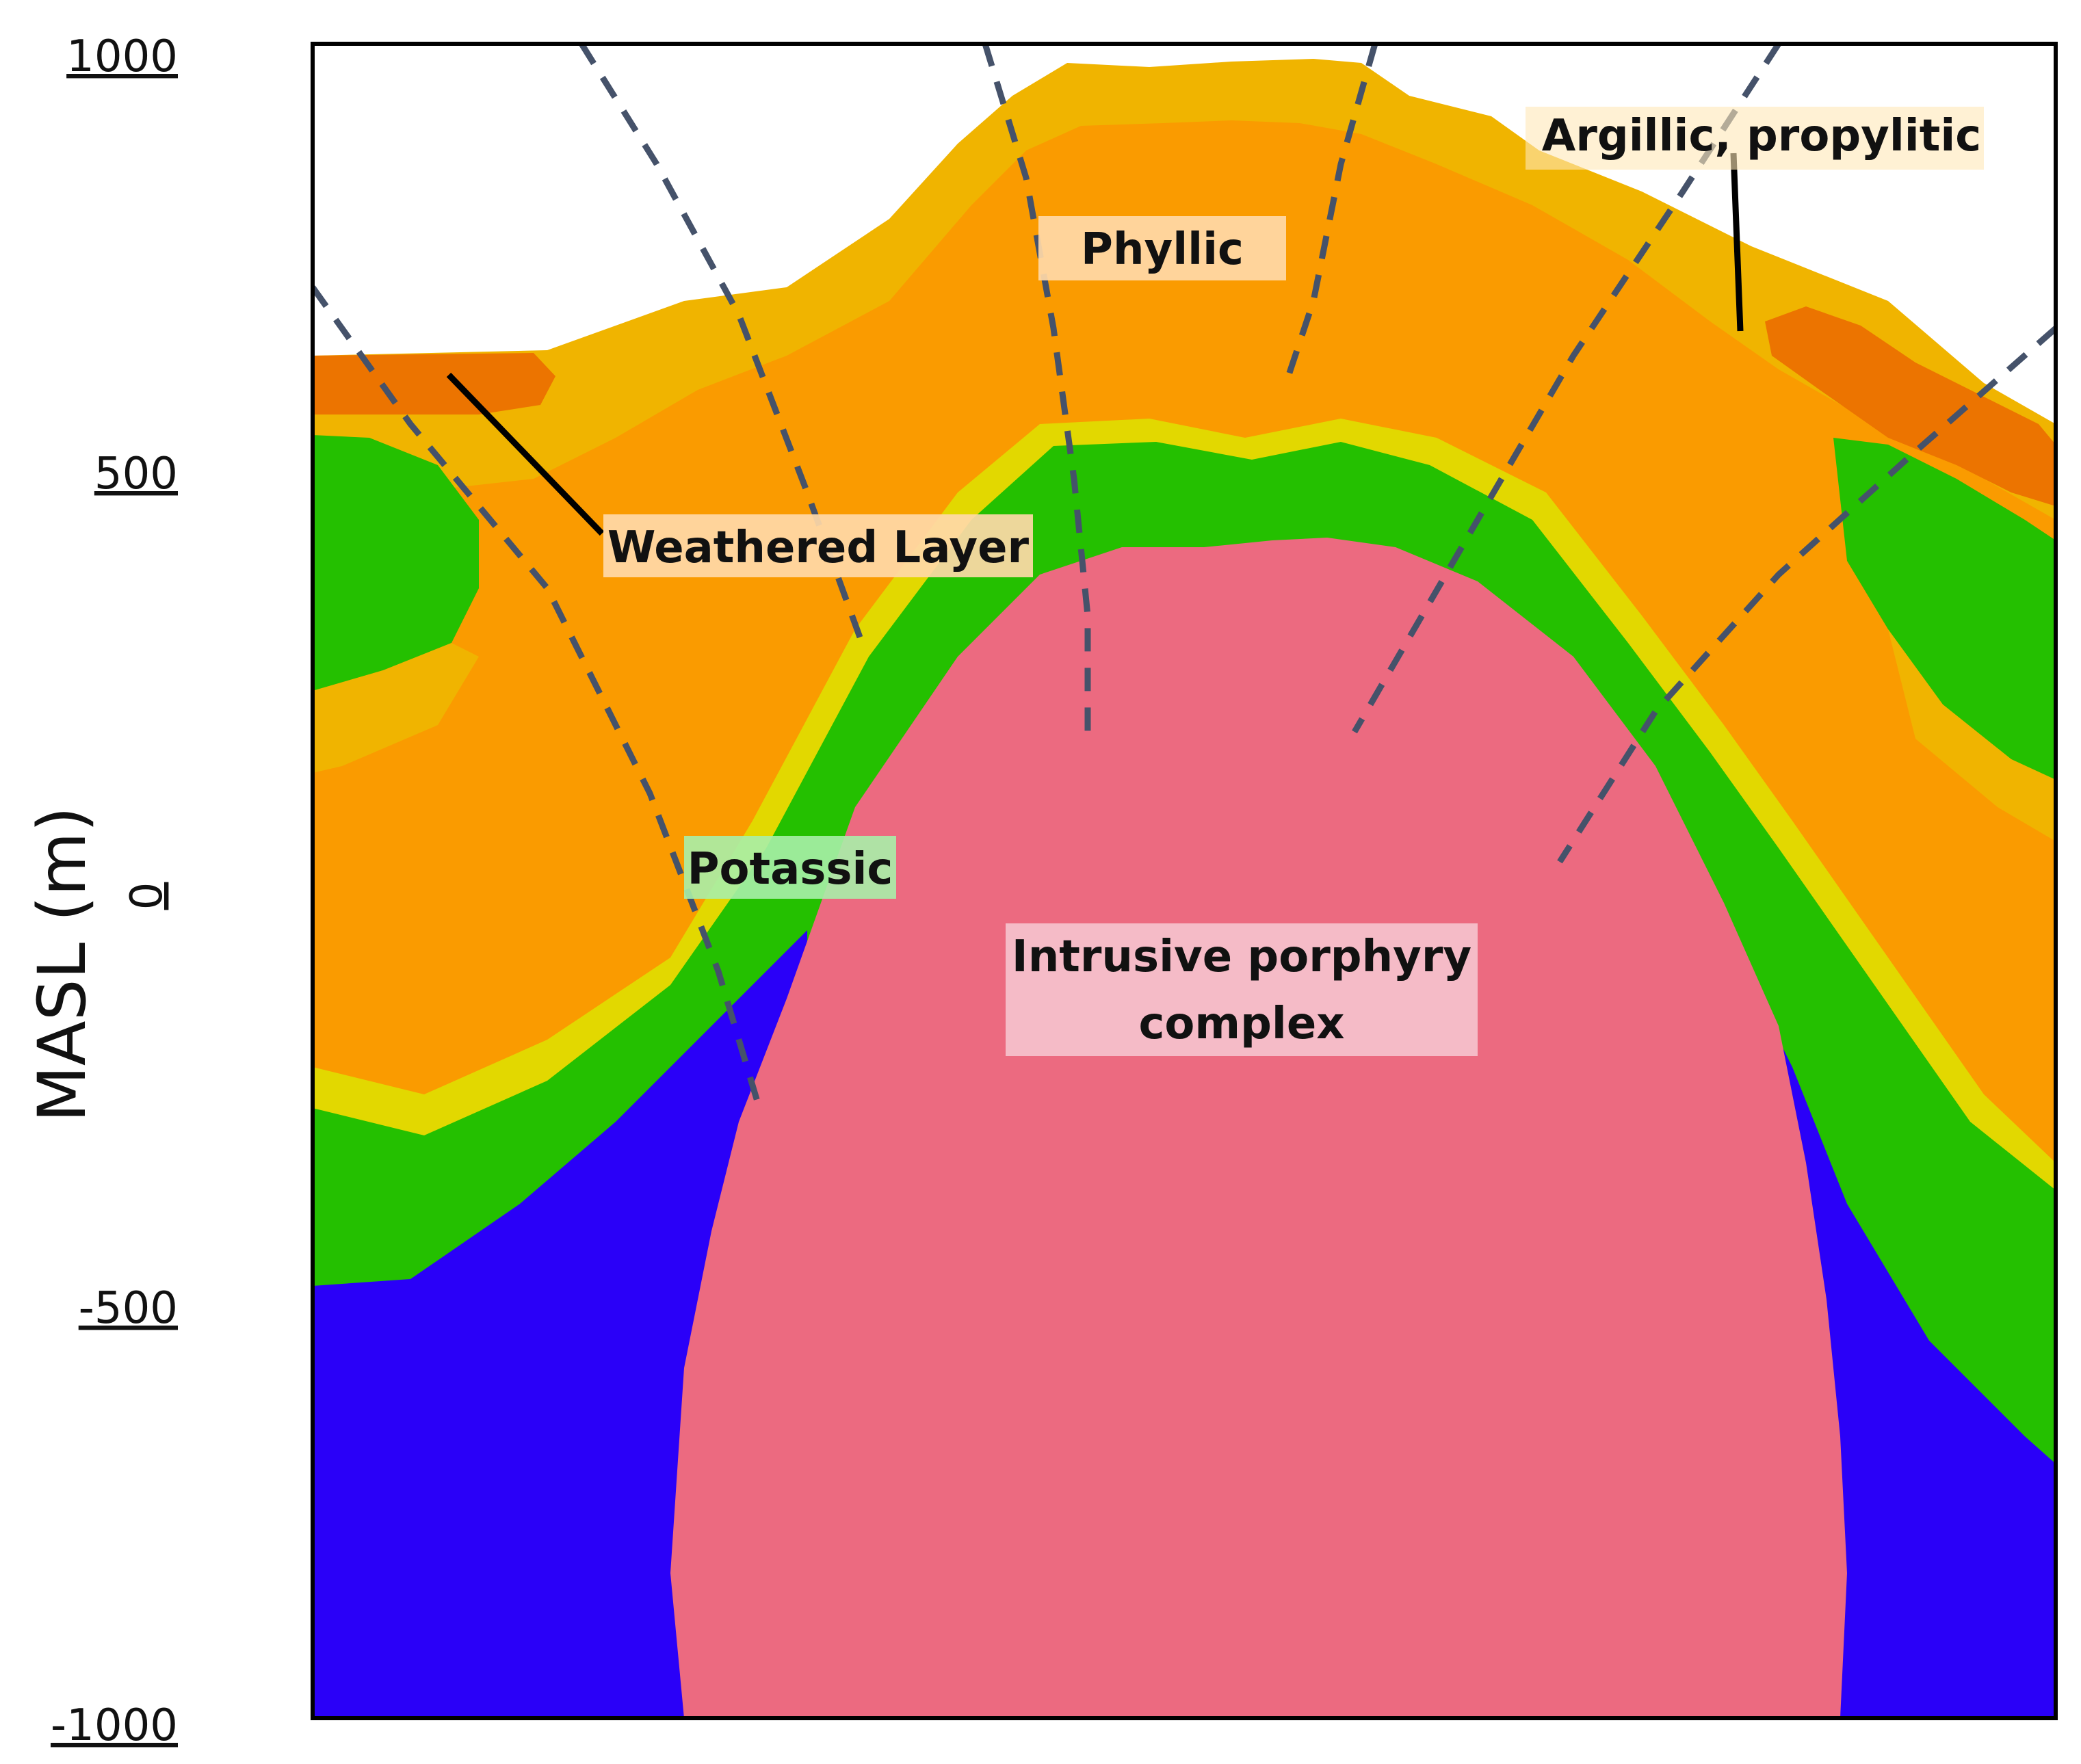 The width and height of the screenshot is (2081, 1764). What do you see at coordinates (396, 708) in the screenshot?
I see `left-lobe-rim` at bounding box center [396, 708].